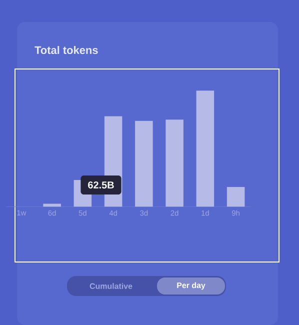 This screenshot has width=299, height=325. I want to click on chart-title: Total tokens, so click(66, 50).